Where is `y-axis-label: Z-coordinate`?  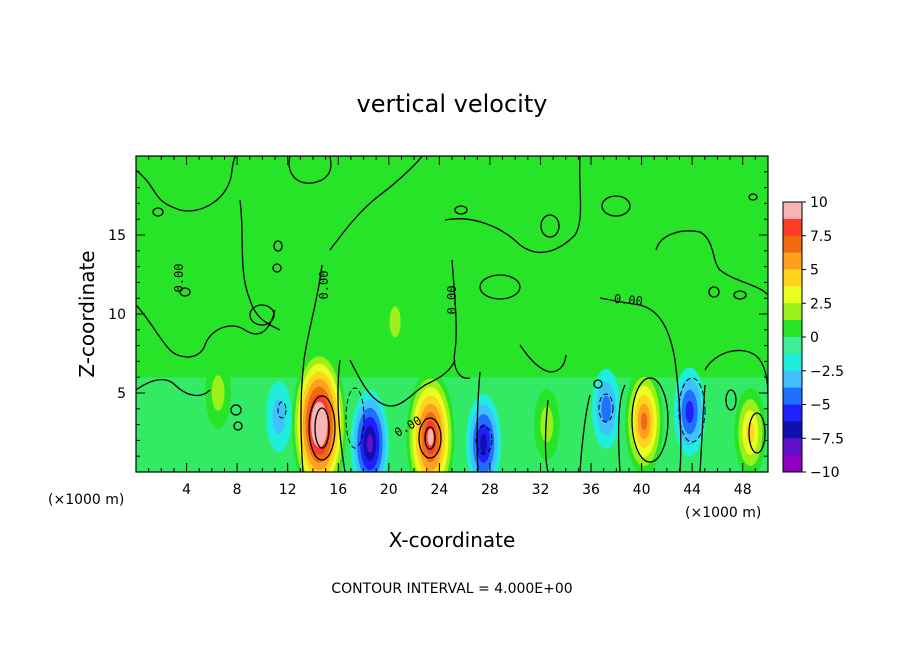
y-axis-label: Z-coordinate is located at coordinates (87, 313).